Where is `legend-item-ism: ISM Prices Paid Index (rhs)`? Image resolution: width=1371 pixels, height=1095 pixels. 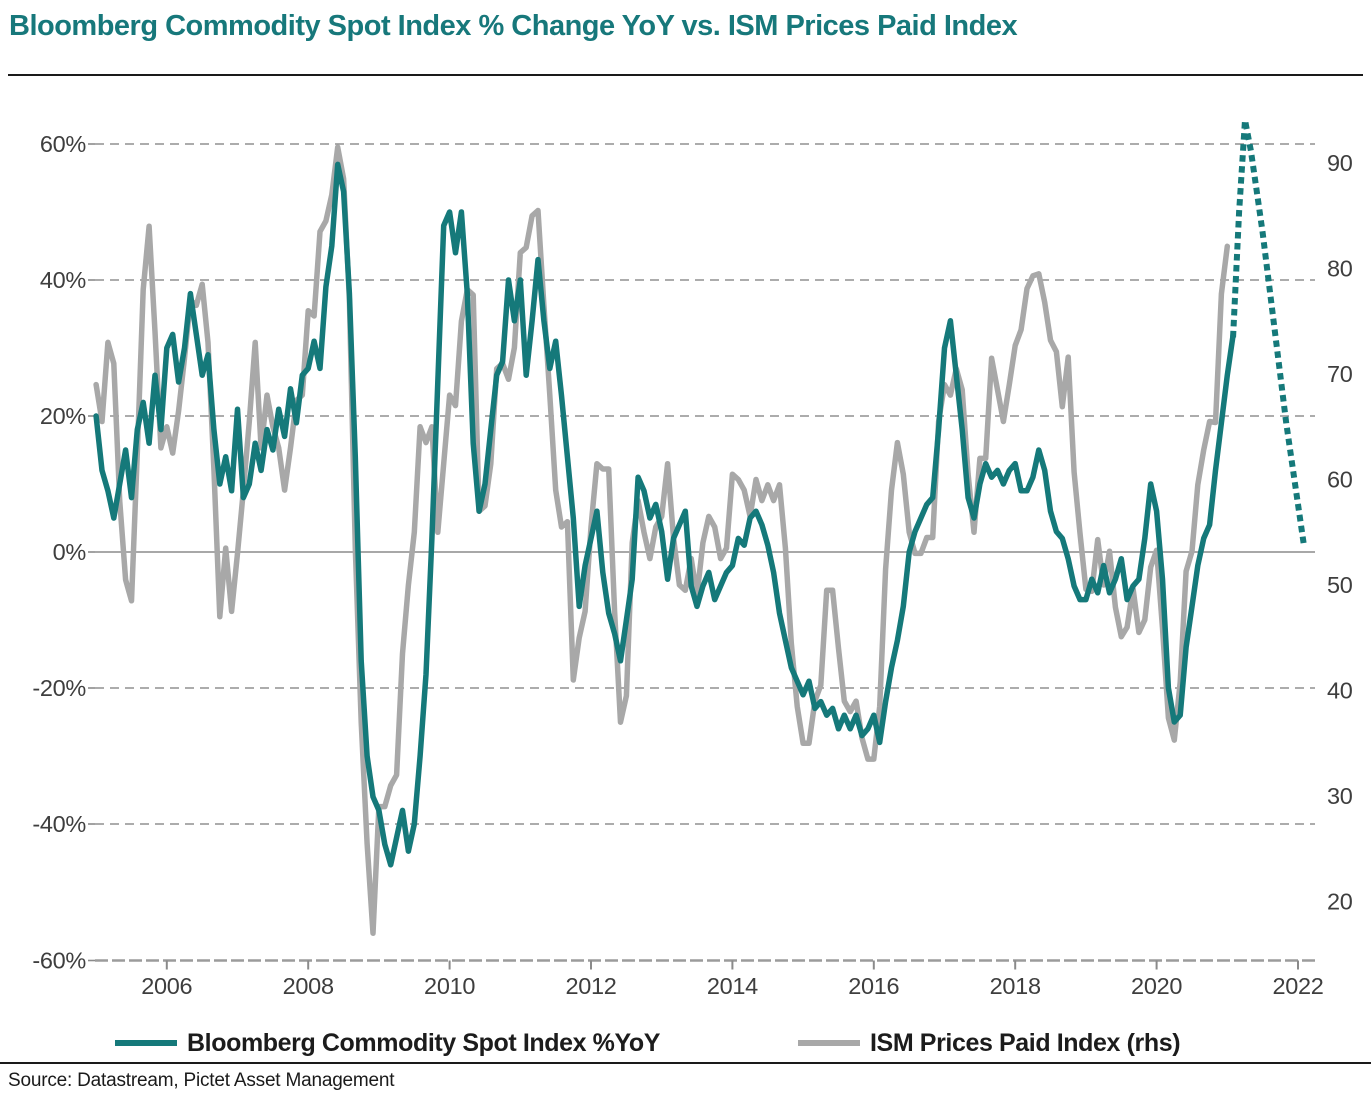
legend-item-ism: ISM Prices Paid Index (rhs) is located at coordinates (989, 1043).